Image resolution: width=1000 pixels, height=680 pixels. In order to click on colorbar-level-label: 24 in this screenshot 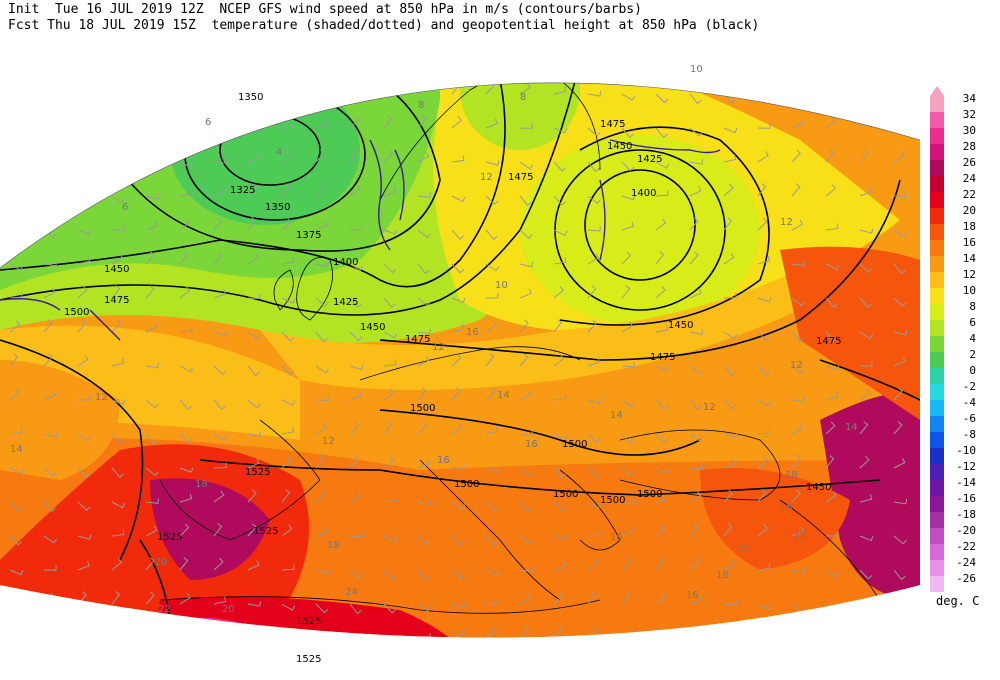, I will do `click(970, 178)`.